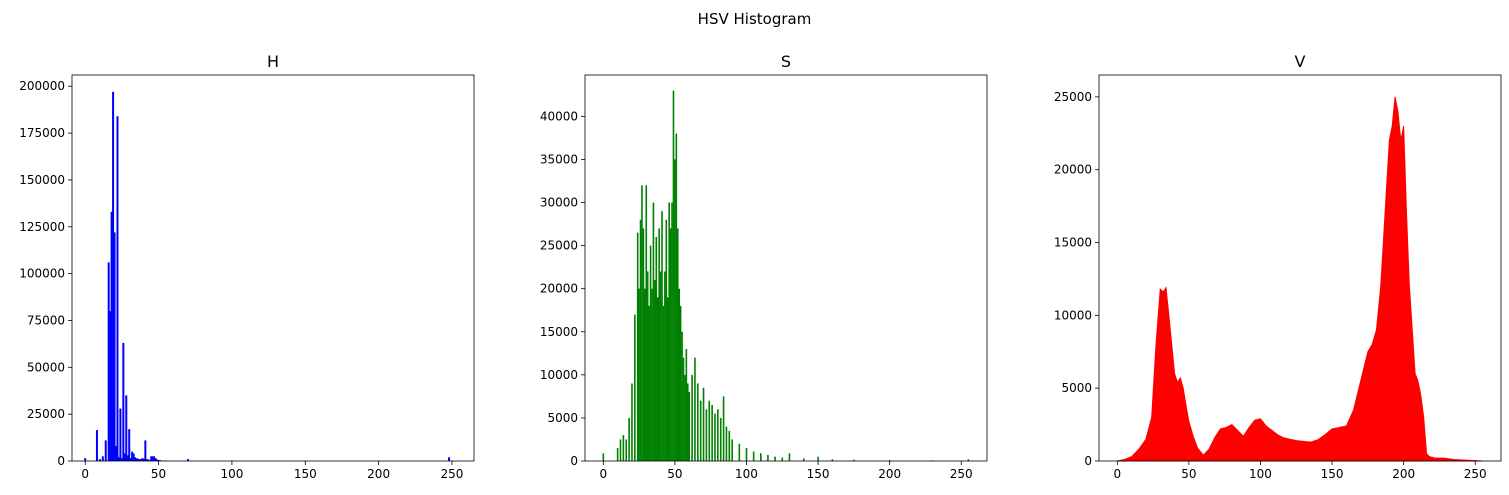 The image size is (1509, 495). What do you see at coordinates (46, 367) in the screenshot?
I see `y-tick-label: 50000` at bounding box center [46, 367].